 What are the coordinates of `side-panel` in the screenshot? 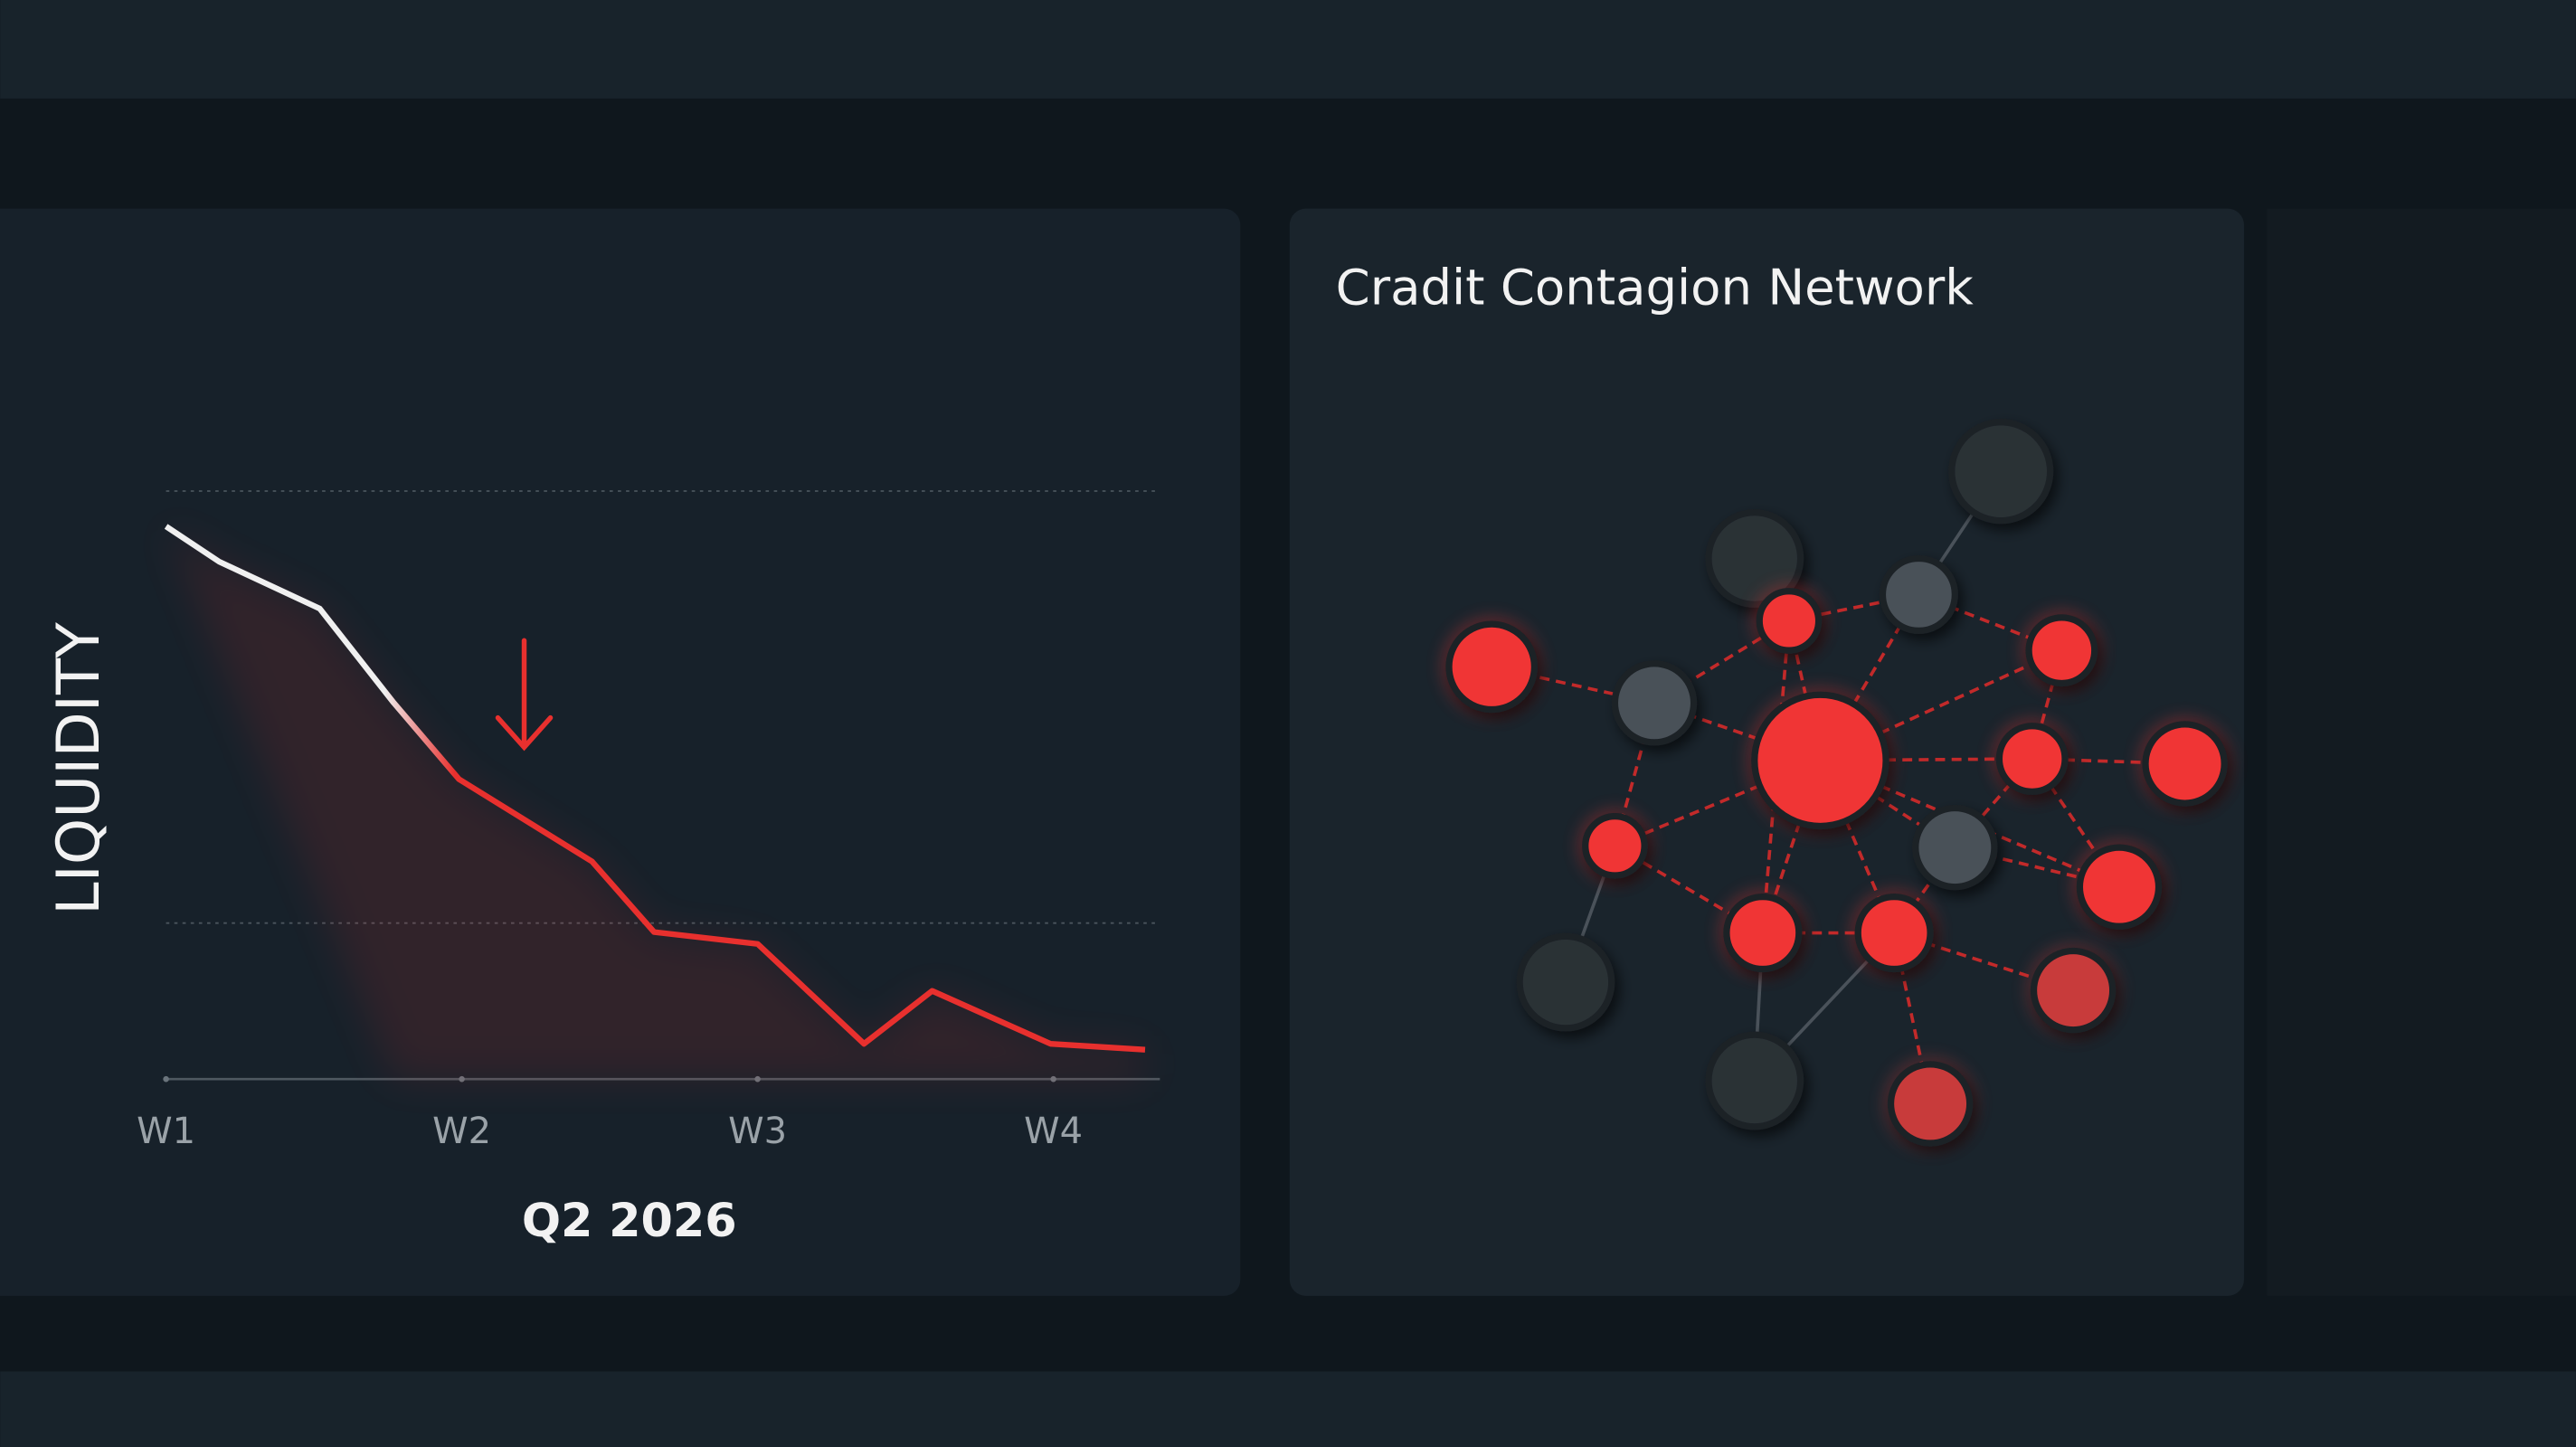 It's located at (2421, 752).